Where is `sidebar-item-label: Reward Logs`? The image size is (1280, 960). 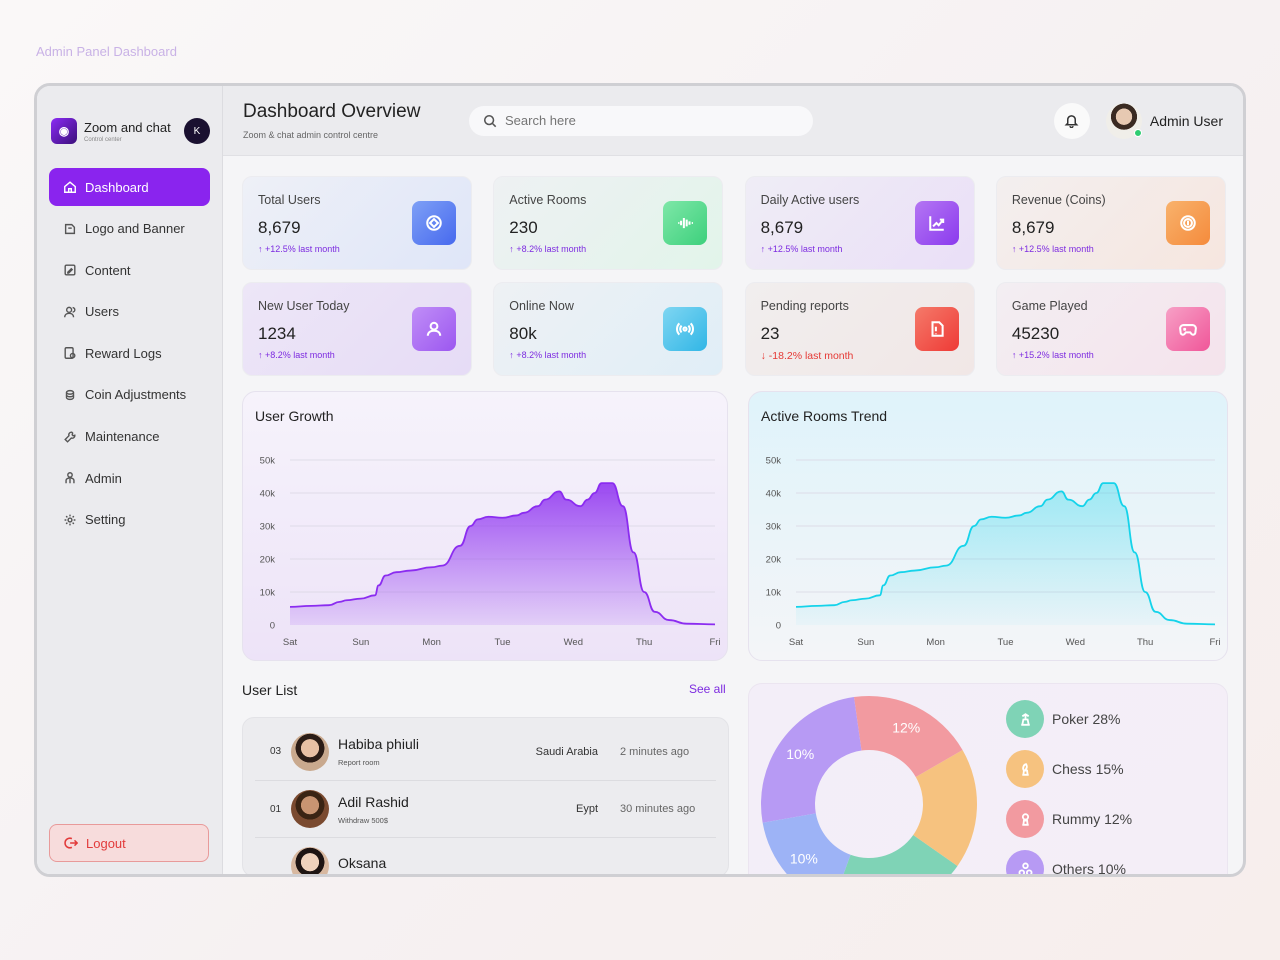 sidebar-item-label: Reward Logs is located at coordinates (123, 353).